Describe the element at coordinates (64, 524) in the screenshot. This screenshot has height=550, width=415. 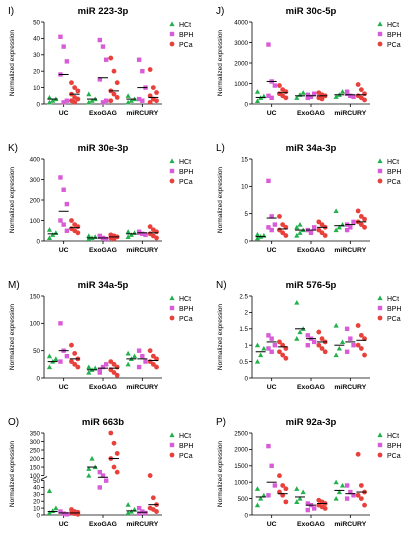
I see `x-tick-label: UC` at that location.